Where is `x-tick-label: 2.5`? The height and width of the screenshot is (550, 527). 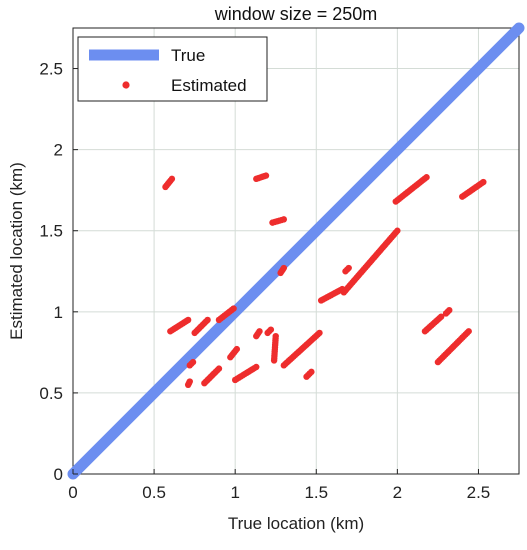
x-tick-label: 2.5 is located at coordinates (479, 492).